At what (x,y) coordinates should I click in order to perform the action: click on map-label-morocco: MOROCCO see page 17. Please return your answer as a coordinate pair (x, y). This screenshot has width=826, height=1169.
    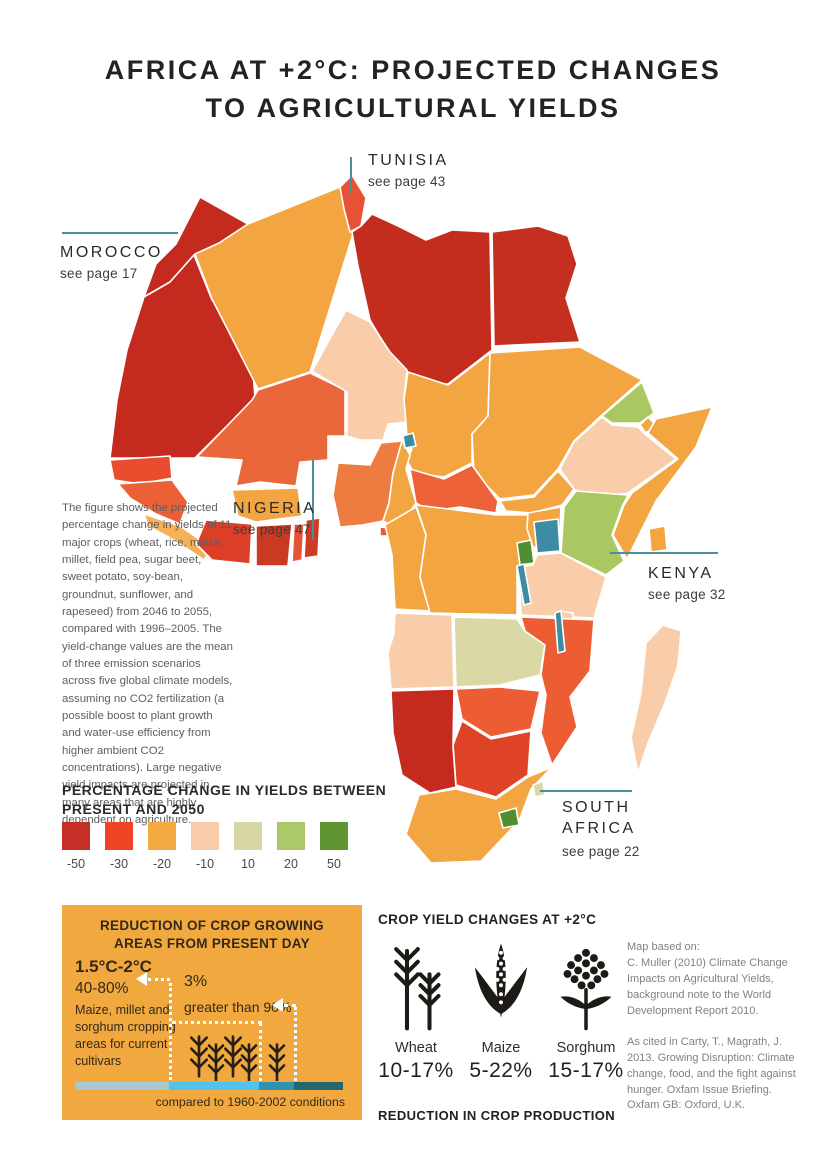
    Looking at the image, I should click on (111, 262).